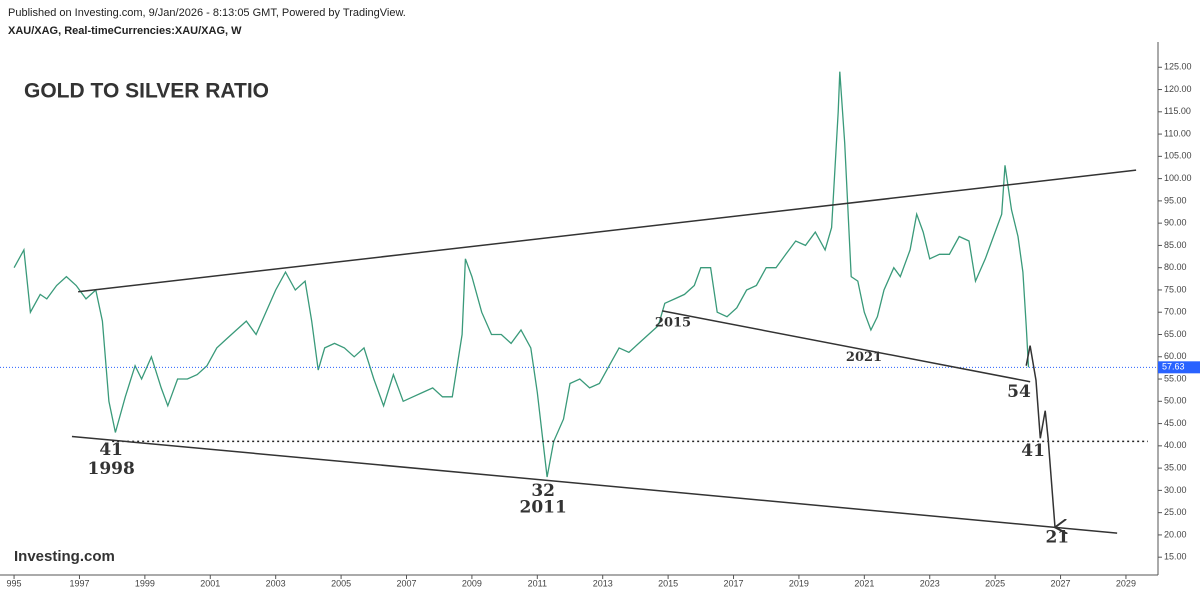 Image resolution: width=1200 pixels, height=593 pixels. Describe the element at coordinates (1175, 223) in the screenshot. I see `y-tick-label: 90.00` at that location.